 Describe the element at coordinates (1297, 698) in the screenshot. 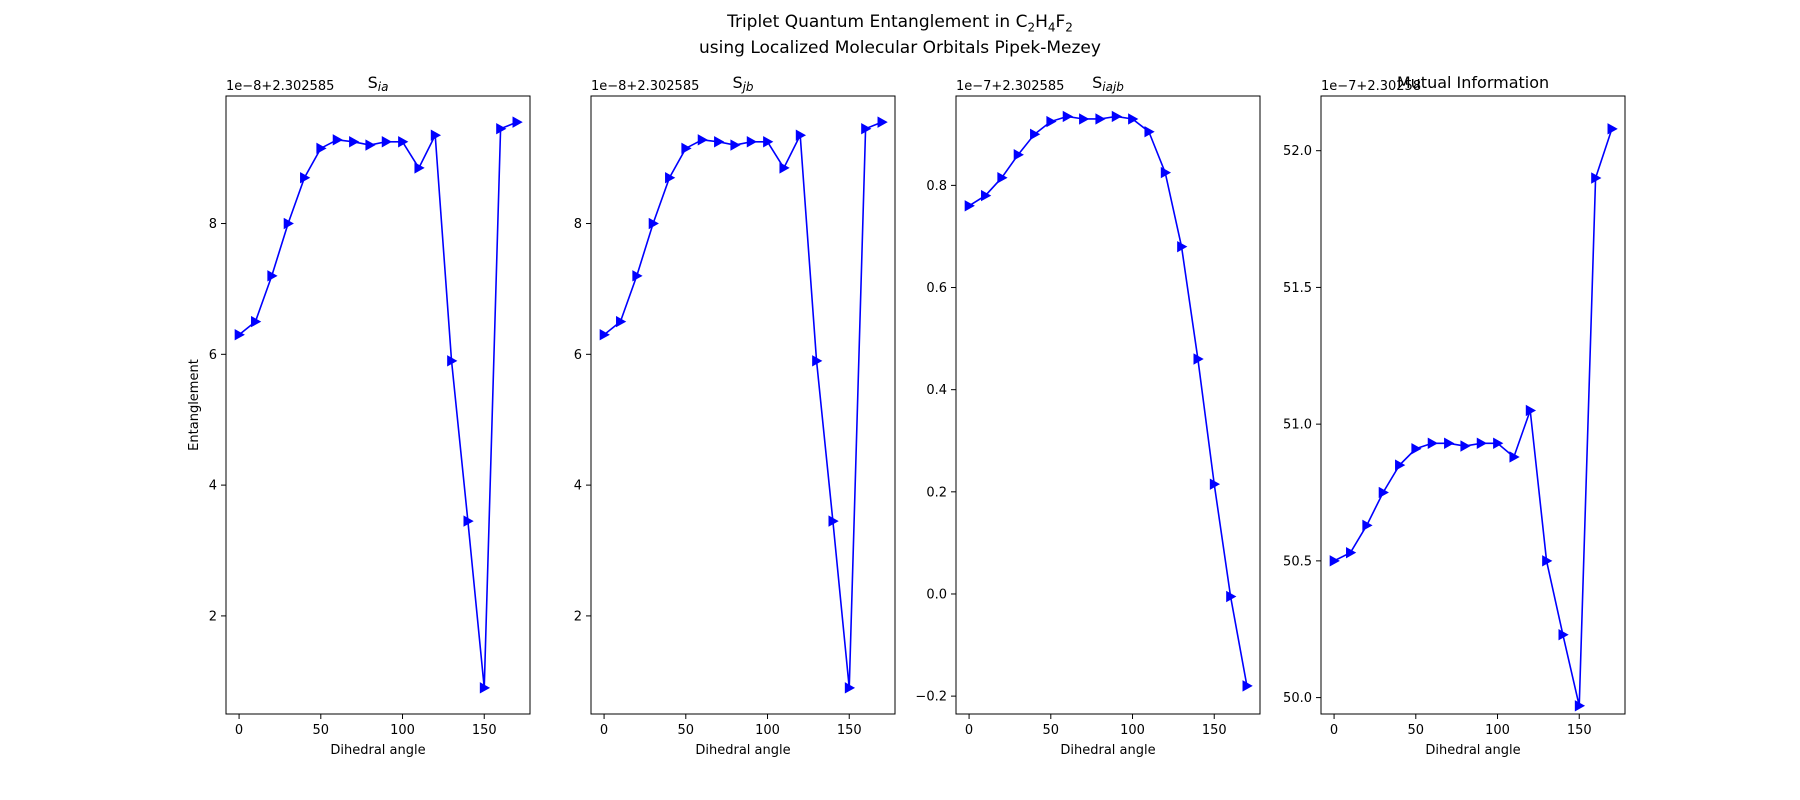

I see `y-tick-label: 50.0` at that location.